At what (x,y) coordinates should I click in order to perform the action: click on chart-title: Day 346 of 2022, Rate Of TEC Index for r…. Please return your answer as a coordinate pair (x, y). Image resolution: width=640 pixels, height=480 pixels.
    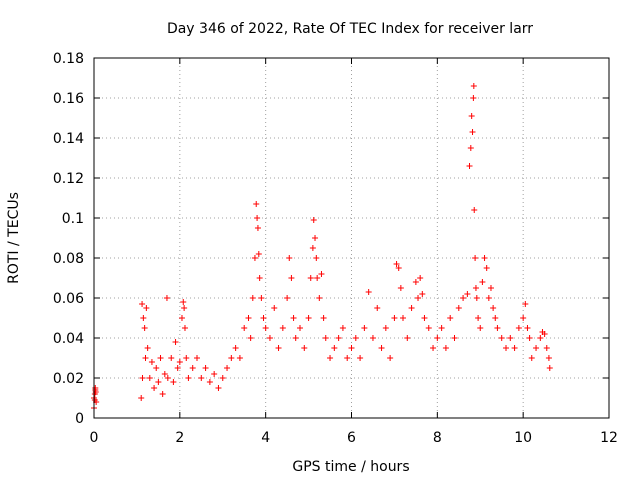
    Looking at the image, I should click on (350, 29).